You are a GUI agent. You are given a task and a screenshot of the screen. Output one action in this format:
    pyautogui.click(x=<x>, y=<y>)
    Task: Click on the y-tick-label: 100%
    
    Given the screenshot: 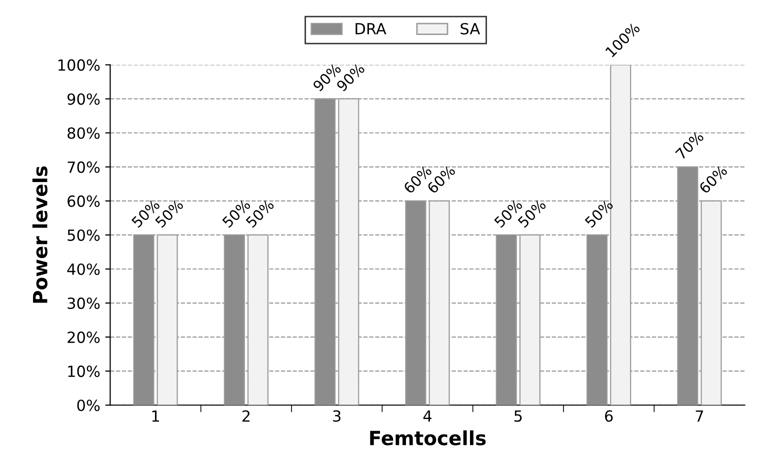 What is the action you would take?
    pyautogui.click(x=79, y=65)
    